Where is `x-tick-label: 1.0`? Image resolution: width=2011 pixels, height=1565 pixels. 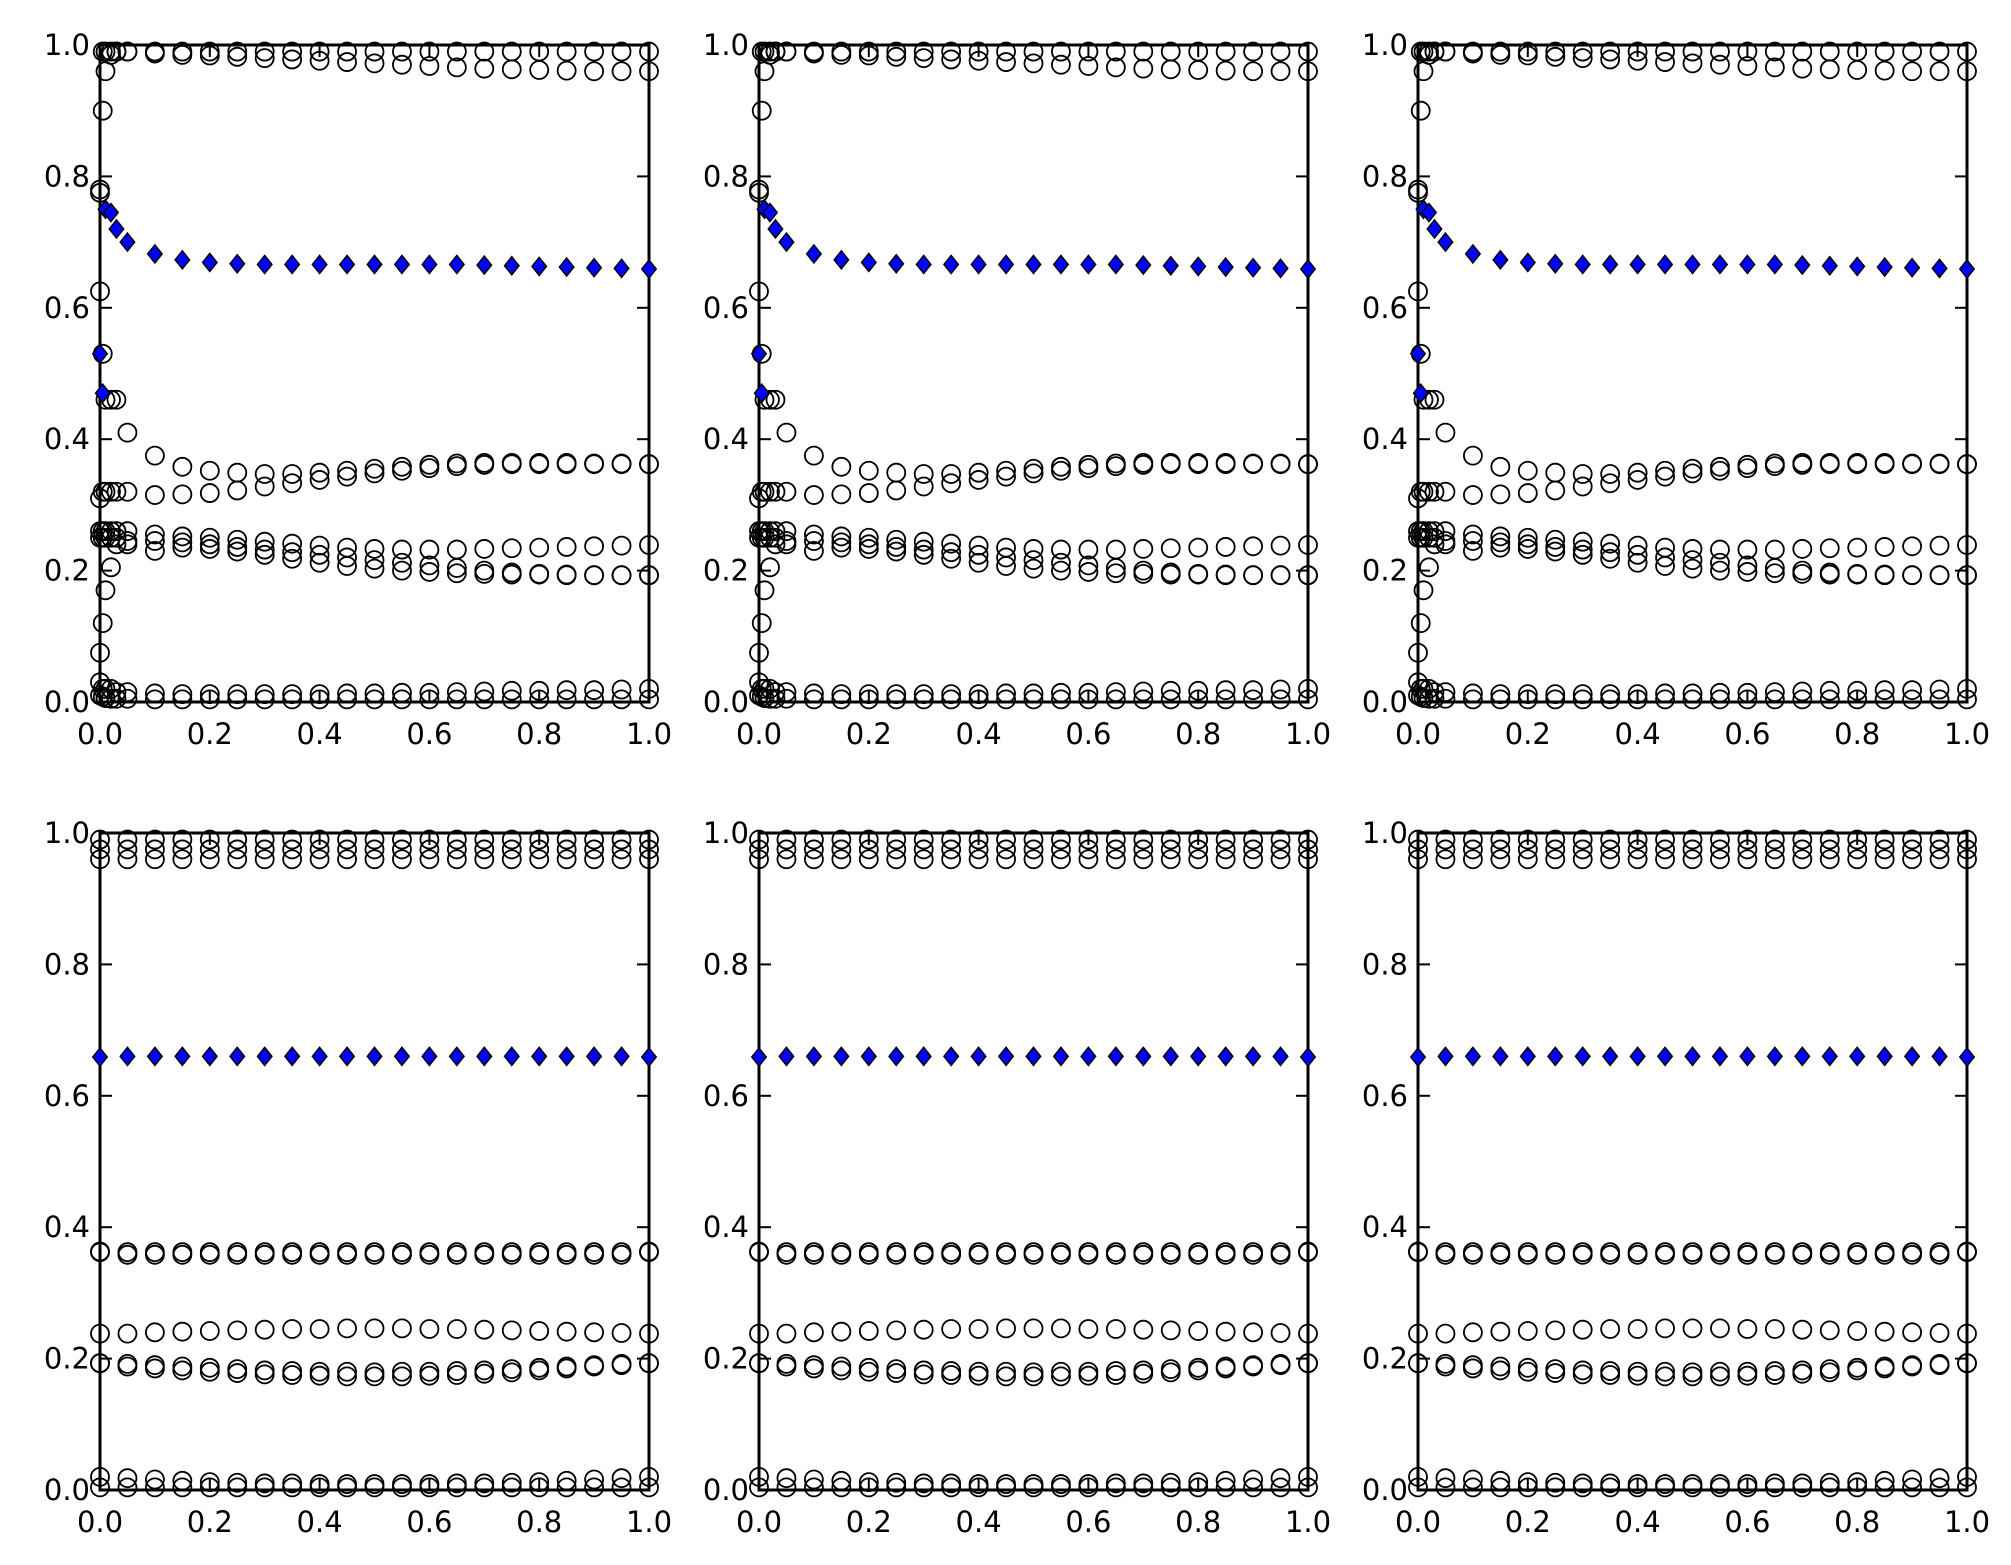
x-tick-label: 1.0 is located at coordinates (649, 734).